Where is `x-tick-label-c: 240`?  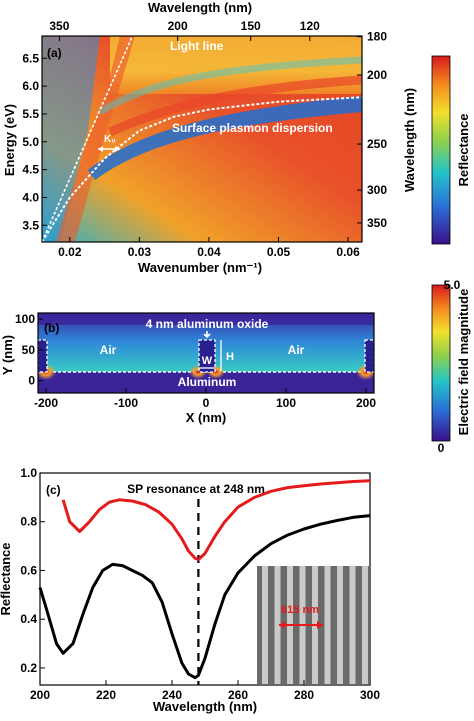 x-tick-label-c: 240 is located at coordinates (172, 695).